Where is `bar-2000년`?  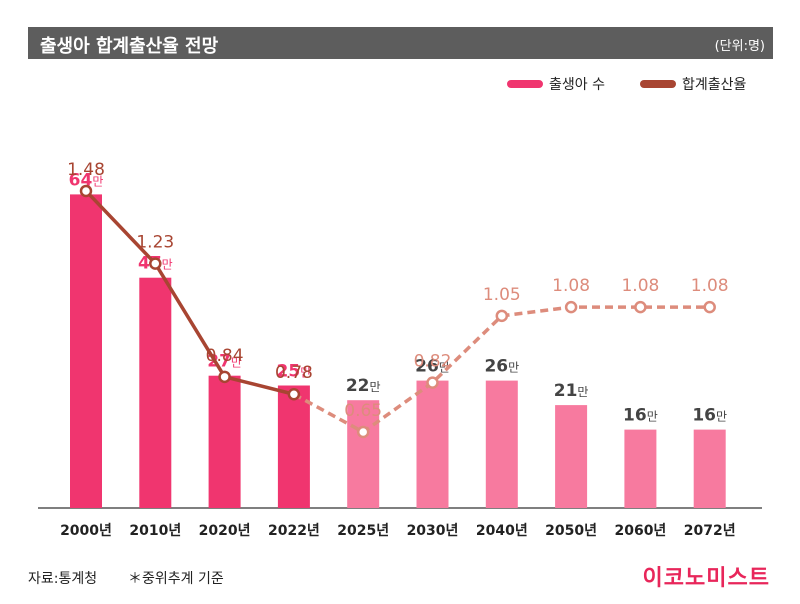 bar-2000년 is located at coordinates (86, 351).